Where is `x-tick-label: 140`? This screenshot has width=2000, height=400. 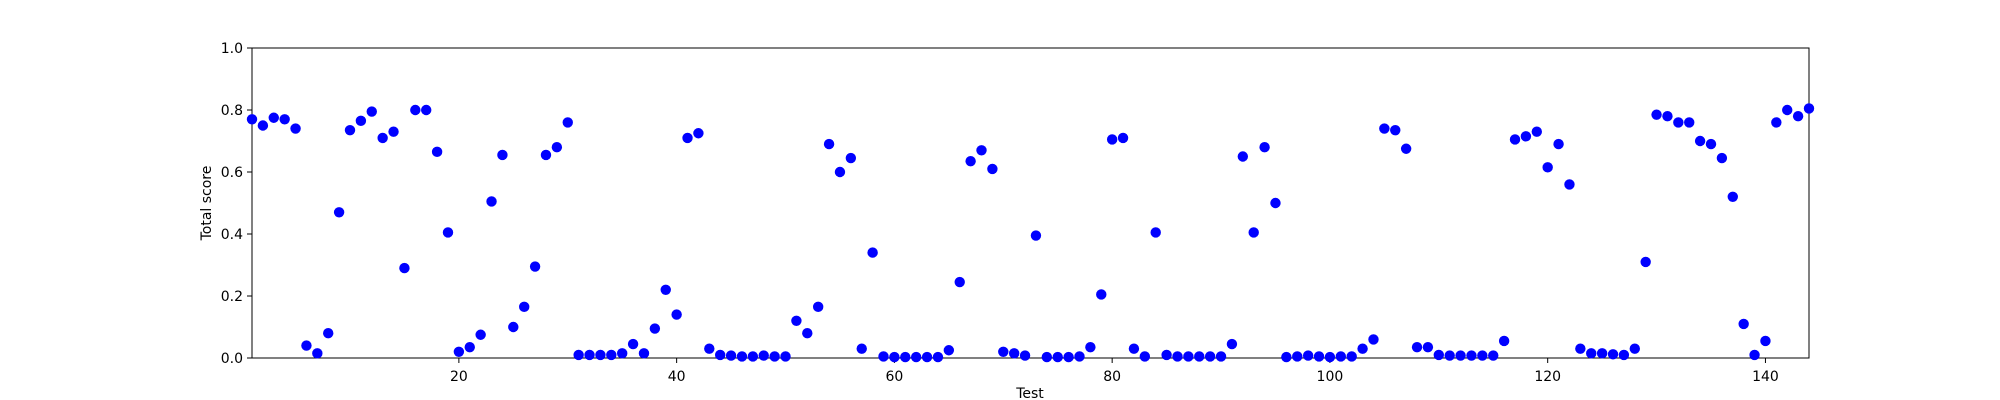 x-tick-label: 140 is located at coordinates (1765, 377).